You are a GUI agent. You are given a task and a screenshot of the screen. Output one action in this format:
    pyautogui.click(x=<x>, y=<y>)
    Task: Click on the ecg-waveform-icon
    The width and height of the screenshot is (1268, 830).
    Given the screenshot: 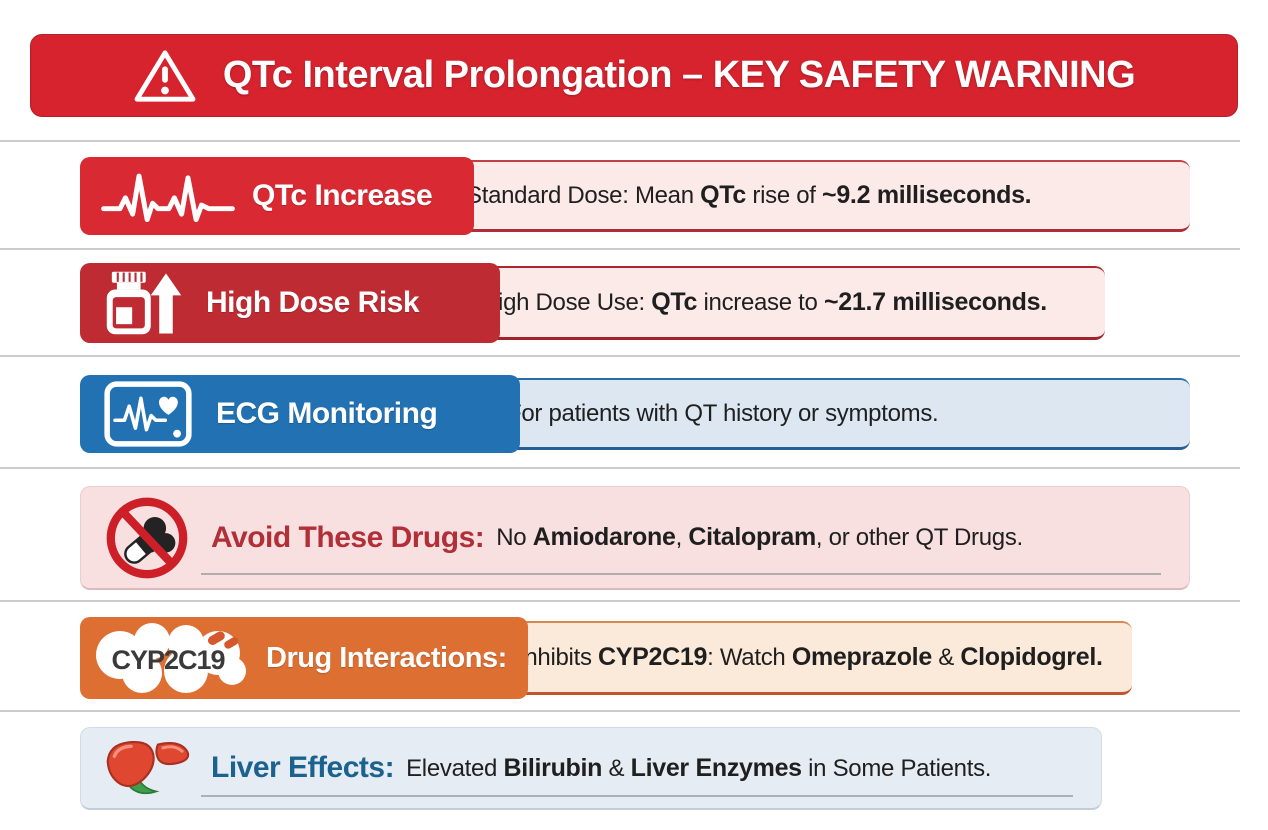 What is the action you would take?
    pyautogui.click(x=168, y=198)
    